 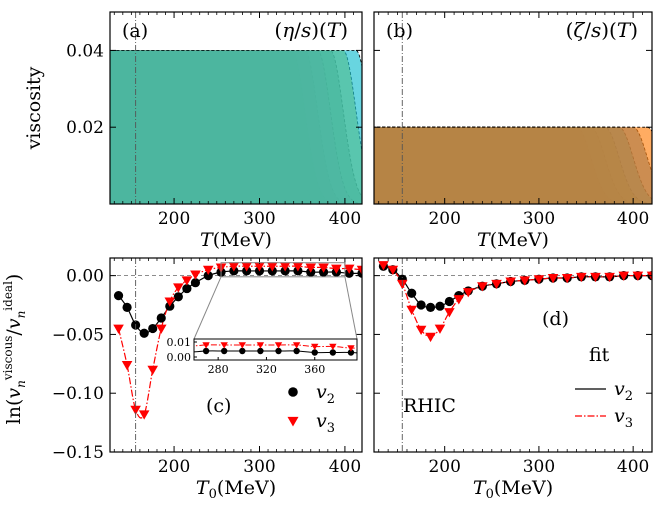 What do you see at coordinates (570, 30) in the screenshot?
I see `title-part: (` at bounding box center [570, 30].